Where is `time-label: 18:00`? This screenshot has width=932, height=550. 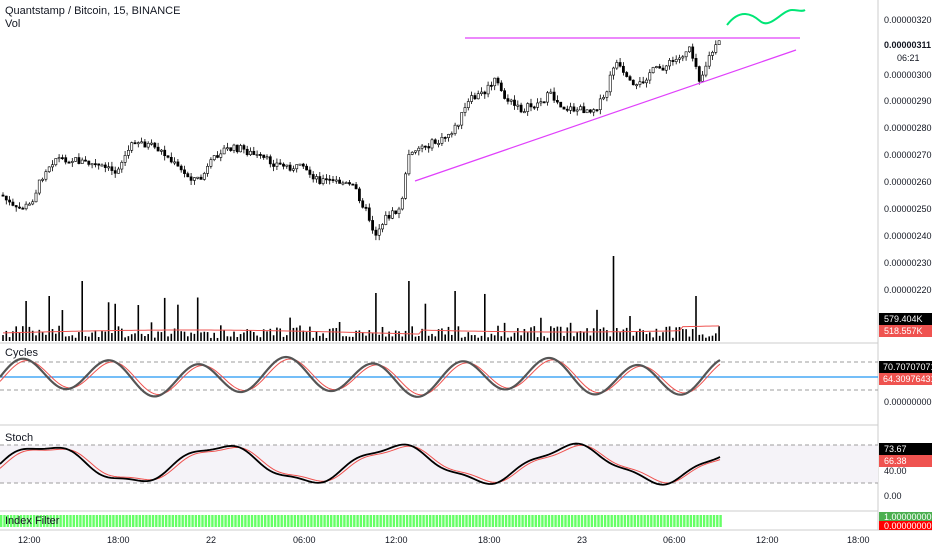
time-label: 18:00 is located at coordinates (489, 540).